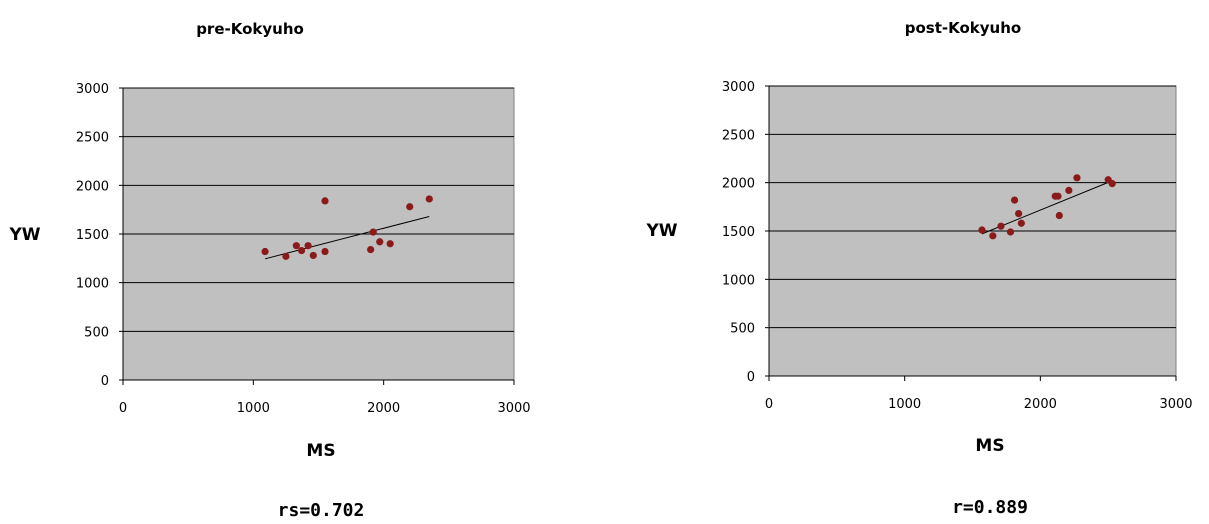 The height and width of the screenshot is (524, 1209). Describe the element at coordinates (250, 29) in the screenshot. I see `chart-title: pre-Kokyuho` at that location.